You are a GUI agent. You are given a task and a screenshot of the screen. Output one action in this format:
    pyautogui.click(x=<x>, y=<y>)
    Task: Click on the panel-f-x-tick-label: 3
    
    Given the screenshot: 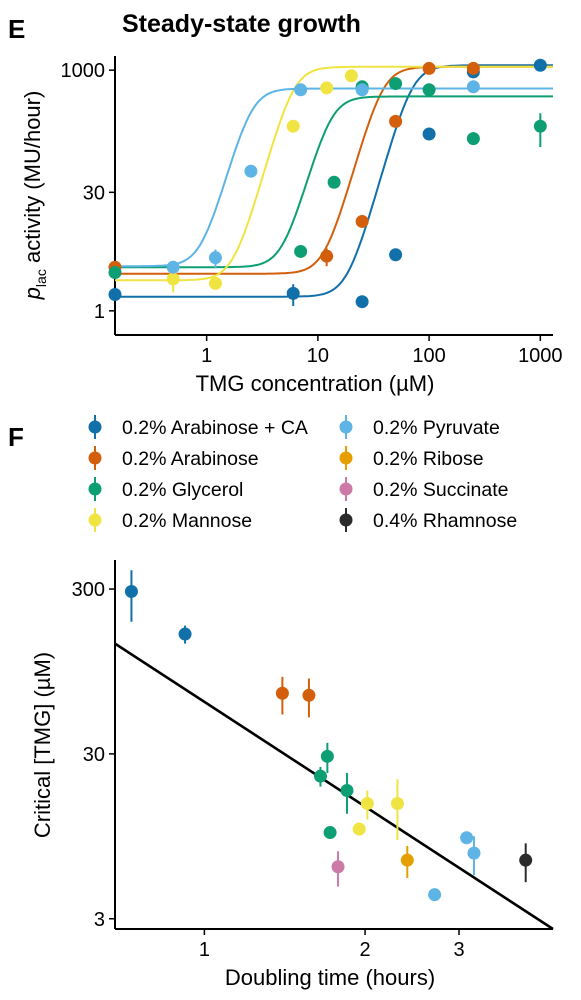 What is the action you would take?
    pyautogui.click(x=458, y=950)
    